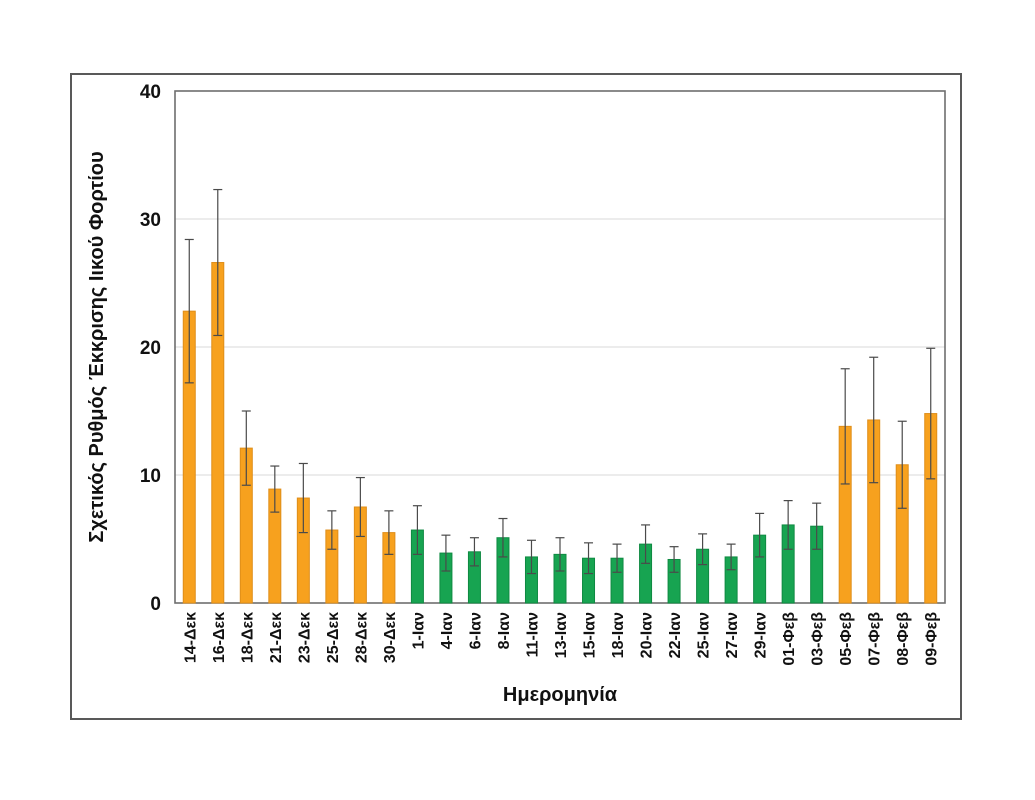 Image resolution: width=1035 pixels, height=800 pixels. I want to click on x-tick-label: 23-Δεκ, so click(304, 637).